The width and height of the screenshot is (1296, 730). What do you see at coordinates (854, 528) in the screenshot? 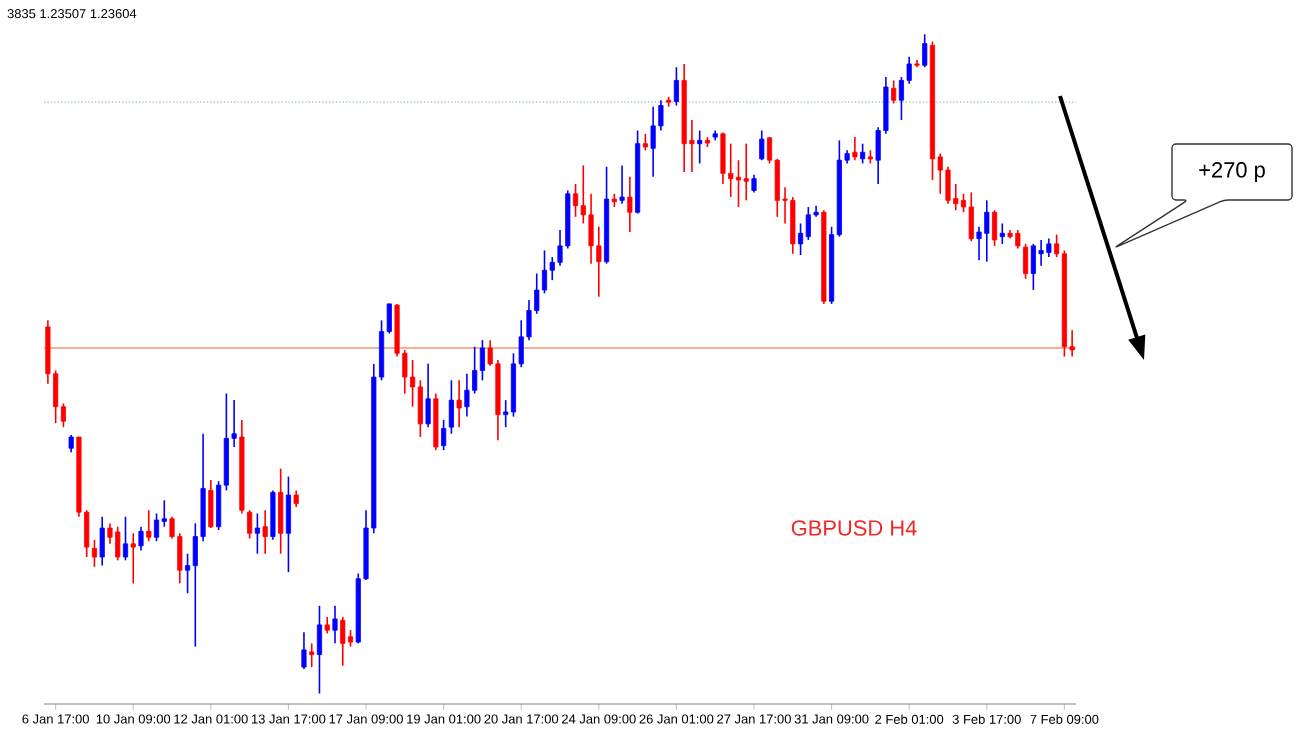
I see `annotation: GBPUSD H4` at bounding box center [854, 528].